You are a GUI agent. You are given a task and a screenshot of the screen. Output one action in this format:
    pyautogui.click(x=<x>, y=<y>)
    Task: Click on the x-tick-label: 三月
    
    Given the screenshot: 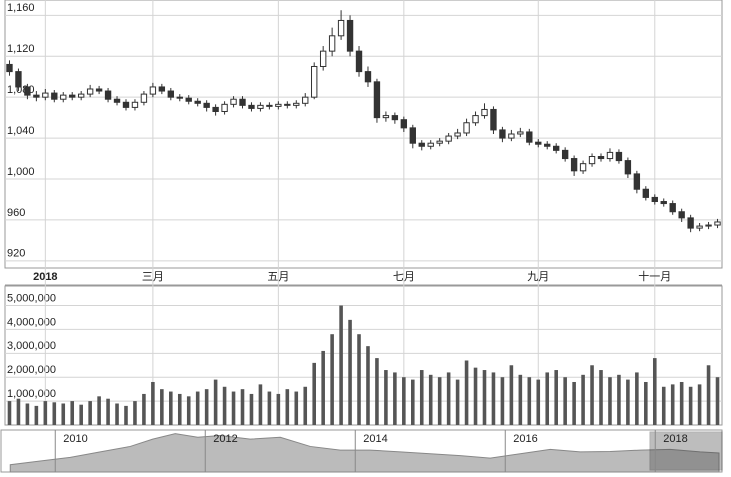 What is the action you would take?
    pyautogui.click(x=153, y=277)
    